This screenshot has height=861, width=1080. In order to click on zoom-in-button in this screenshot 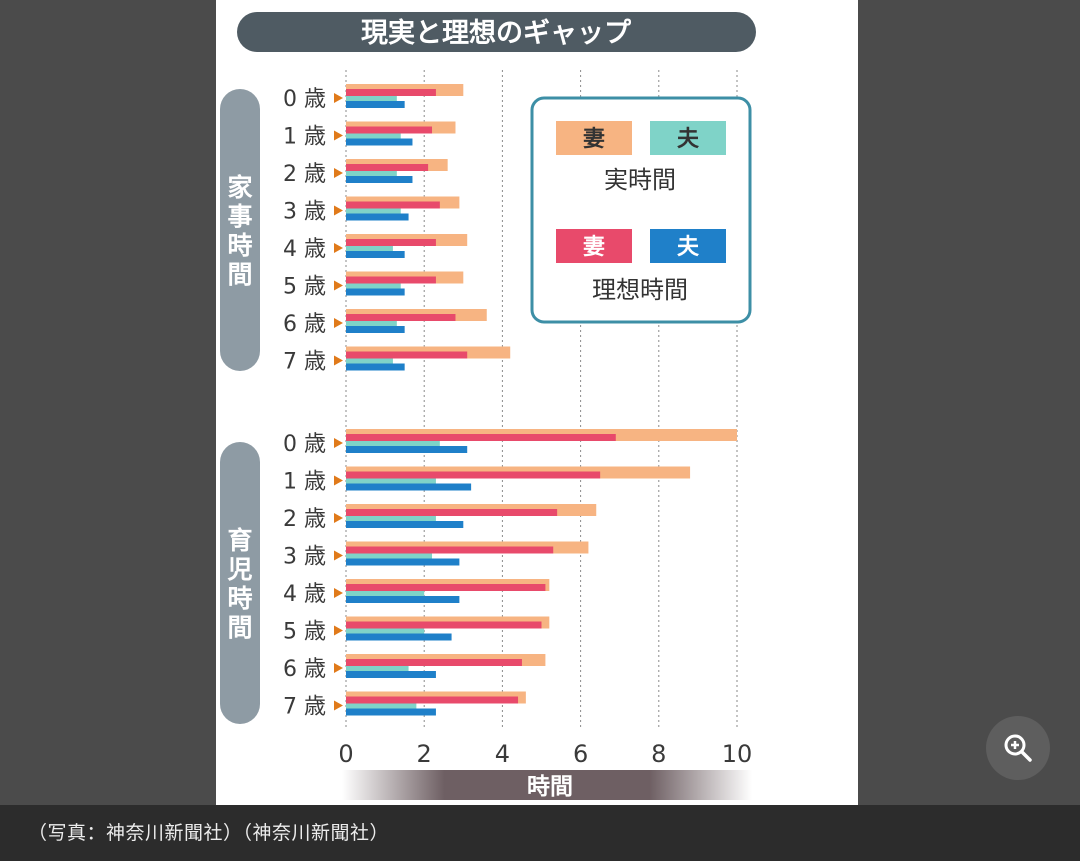, I will do `click(1018, 748)`.